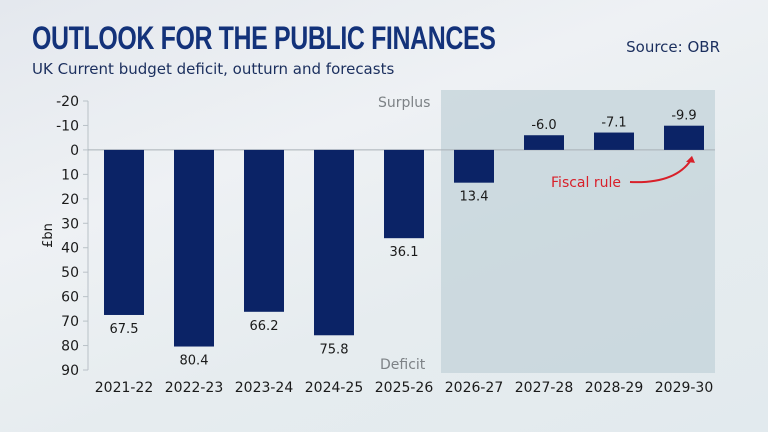 Image resolution: width=768 pixels, height=432 pixels. What do you see at coordinates (67, 102) in the screenshot?
I see `y-tick-label: -20` at bounding box center [67, 102].